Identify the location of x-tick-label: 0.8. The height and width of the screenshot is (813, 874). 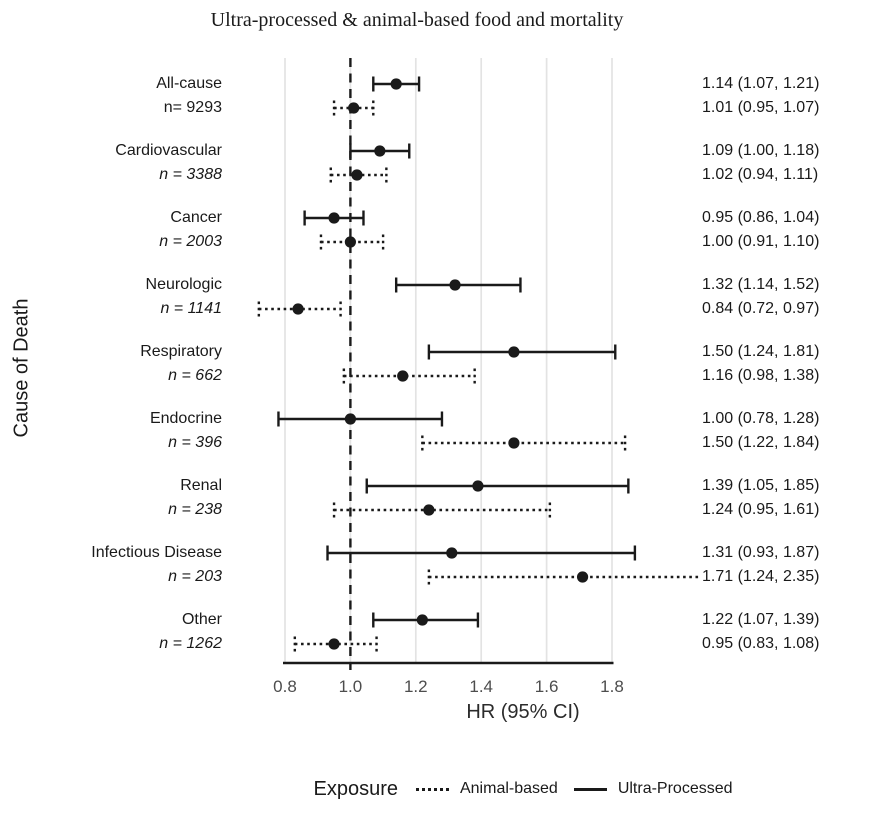
(285, 686).